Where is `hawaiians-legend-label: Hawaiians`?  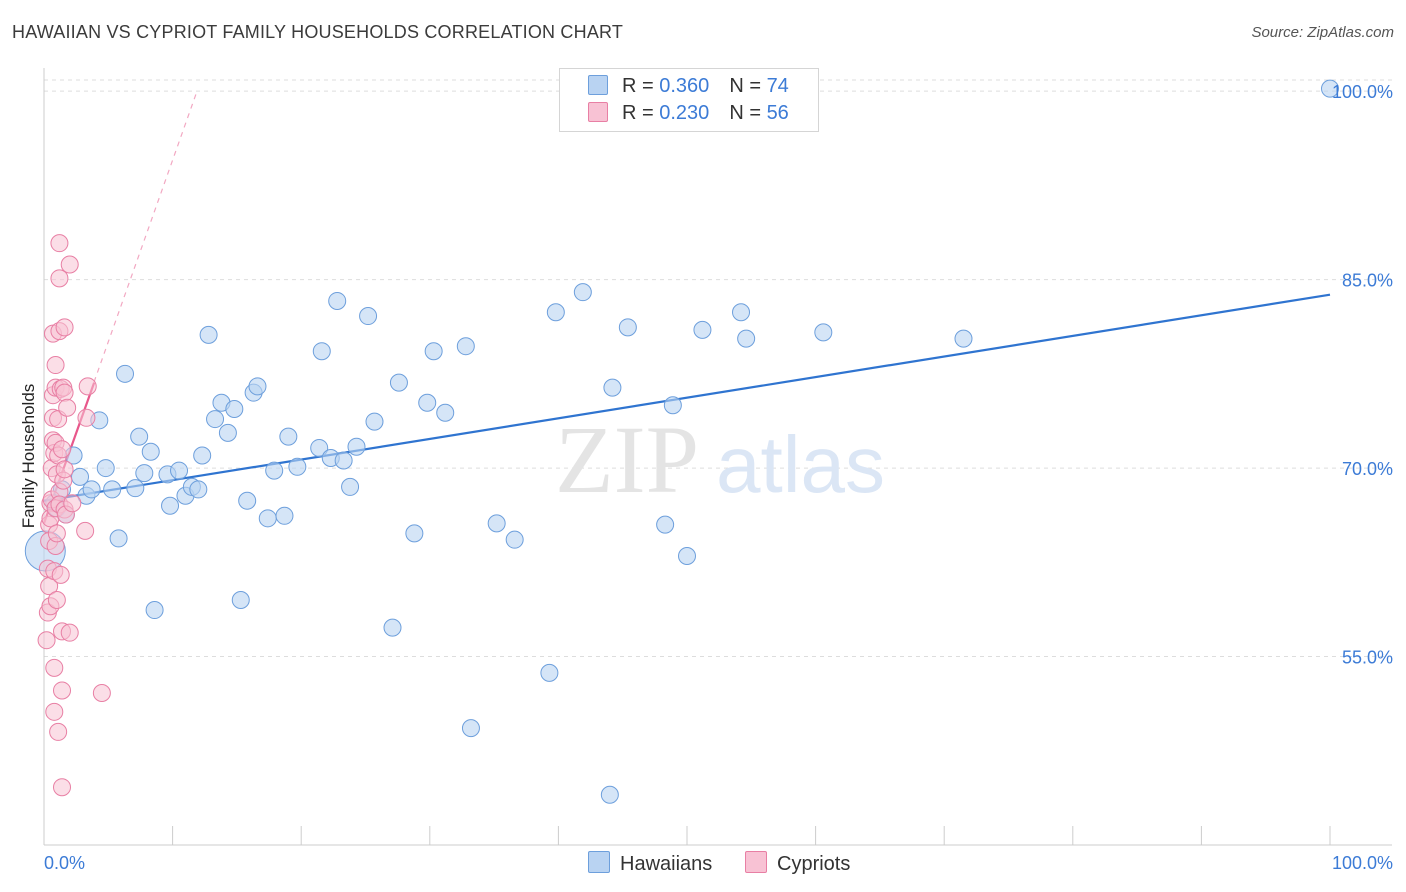 hawaiians-legend-label: Hawaiians is located at coordinates (666, 864).